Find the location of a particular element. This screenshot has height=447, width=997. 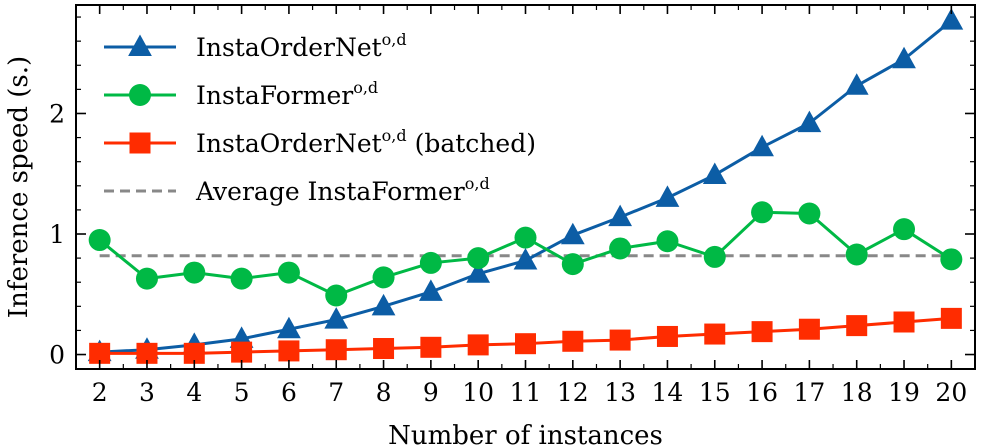

legend-label: InstaOrderNeto,d (batched) is located at coordinates (366, 142).